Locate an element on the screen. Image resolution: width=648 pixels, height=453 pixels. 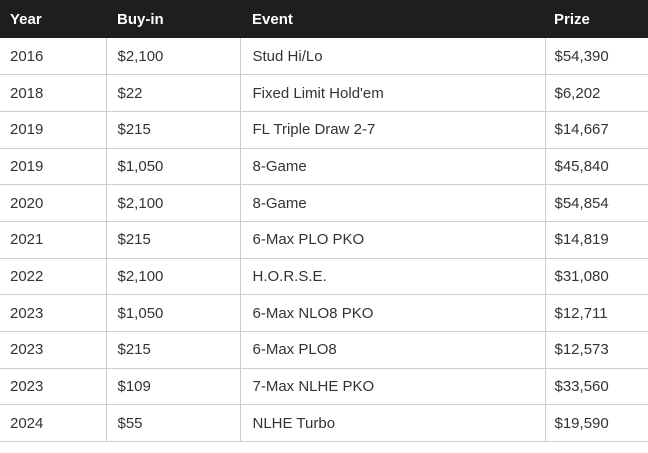
table-row: 2019 $215 FL Triple Draw 2-7 $14,667 is located at coordinates (324, 130).